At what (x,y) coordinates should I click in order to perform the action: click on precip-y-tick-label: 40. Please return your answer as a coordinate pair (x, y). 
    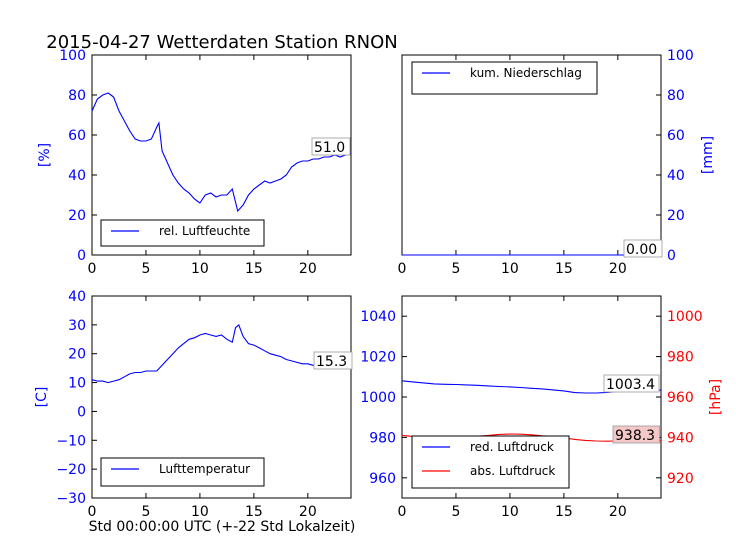
    Looking at the image, I should click on (676, 176).